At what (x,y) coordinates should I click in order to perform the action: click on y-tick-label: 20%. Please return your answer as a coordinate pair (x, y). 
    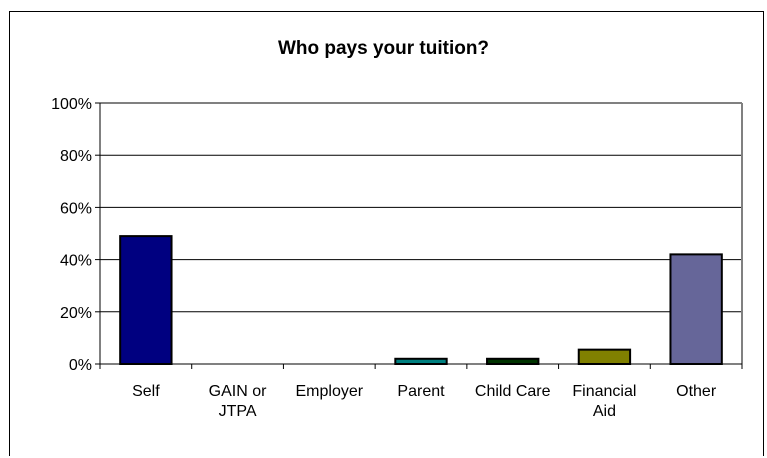
    Looking at the image, I should click on (76, 313).